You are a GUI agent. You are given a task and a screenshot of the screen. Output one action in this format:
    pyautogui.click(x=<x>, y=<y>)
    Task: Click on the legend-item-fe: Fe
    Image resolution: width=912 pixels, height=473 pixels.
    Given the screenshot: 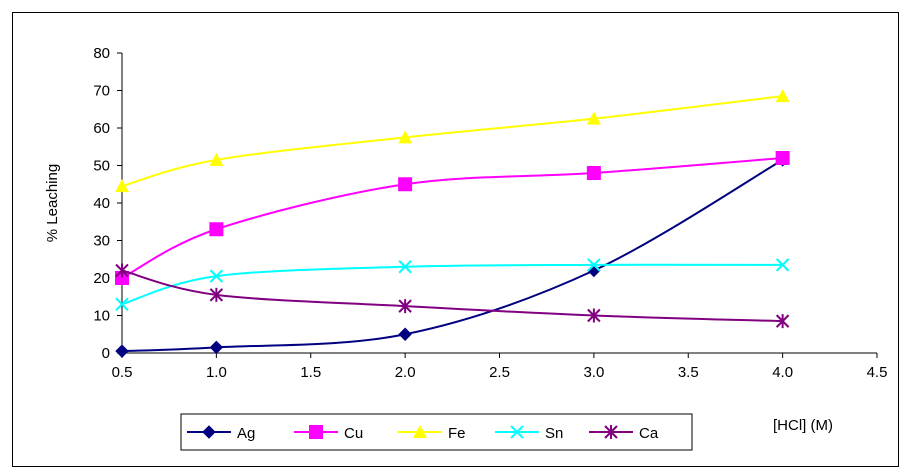 What is the action you would take?
    pyautogui.click(x=432, y=433)
    